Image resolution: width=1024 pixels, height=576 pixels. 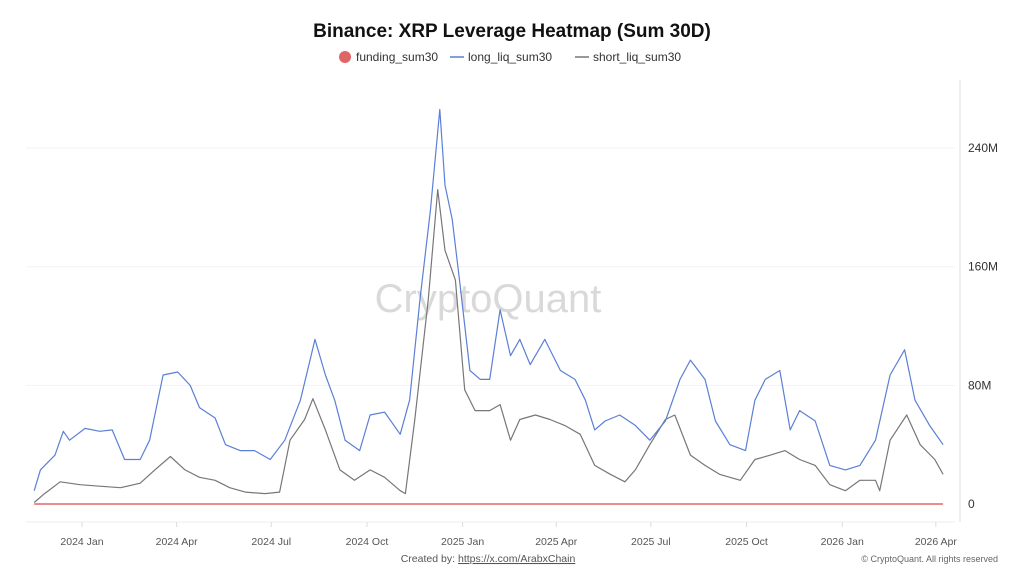 I want to click on y-tick-label: 240M, so click(x=983, y=148).